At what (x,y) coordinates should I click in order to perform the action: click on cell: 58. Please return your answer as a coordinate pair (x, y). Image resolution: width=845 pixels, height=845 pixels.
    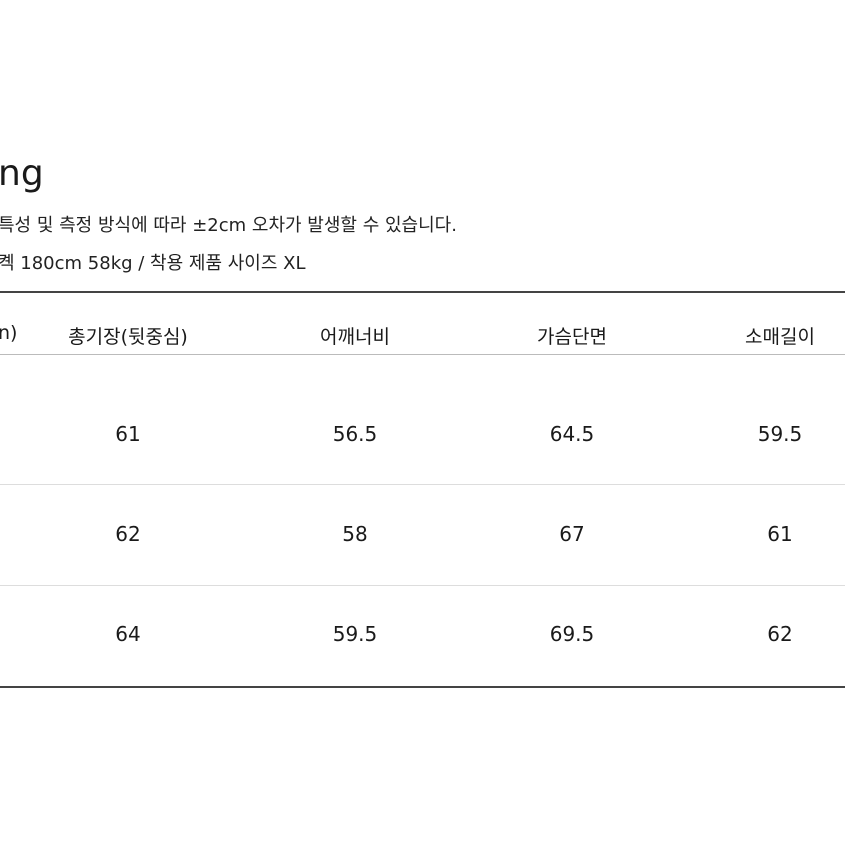
    Looking at the image, I should click on (355, 534).